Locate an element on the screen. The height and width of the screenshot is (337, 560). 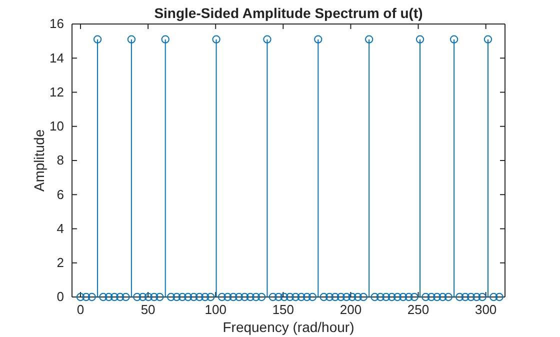
x-tick-label: 200 is located at coordinates (351, 310).